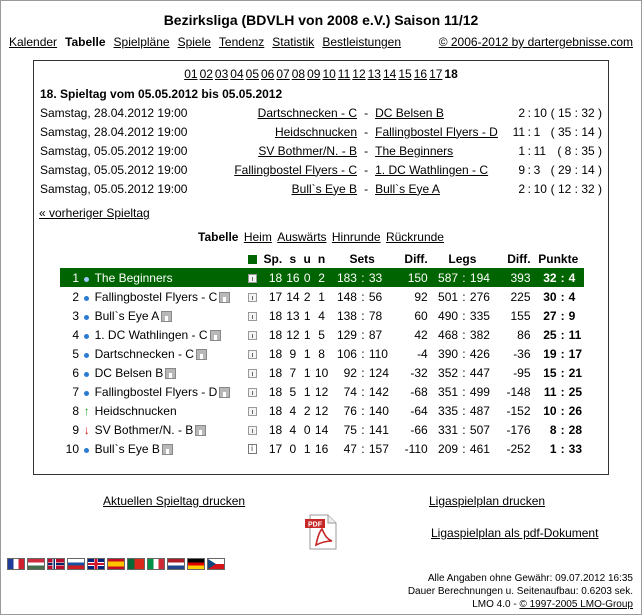  What do you see at coordinates (421, 315) in the screenshot?
I see `sets-diff: 60` at bounding box center [421, 315].